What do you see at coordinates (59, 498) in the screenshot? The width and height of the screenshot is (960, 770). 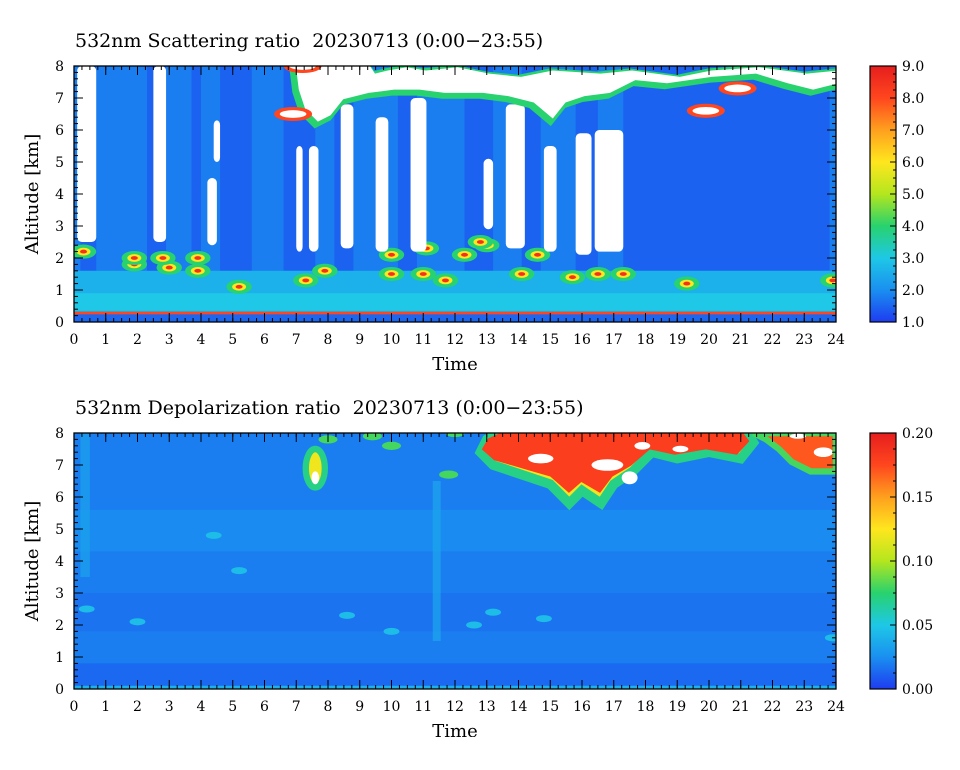 I see `dr-y-tick-label: 6` at bounding box center [59, 498].